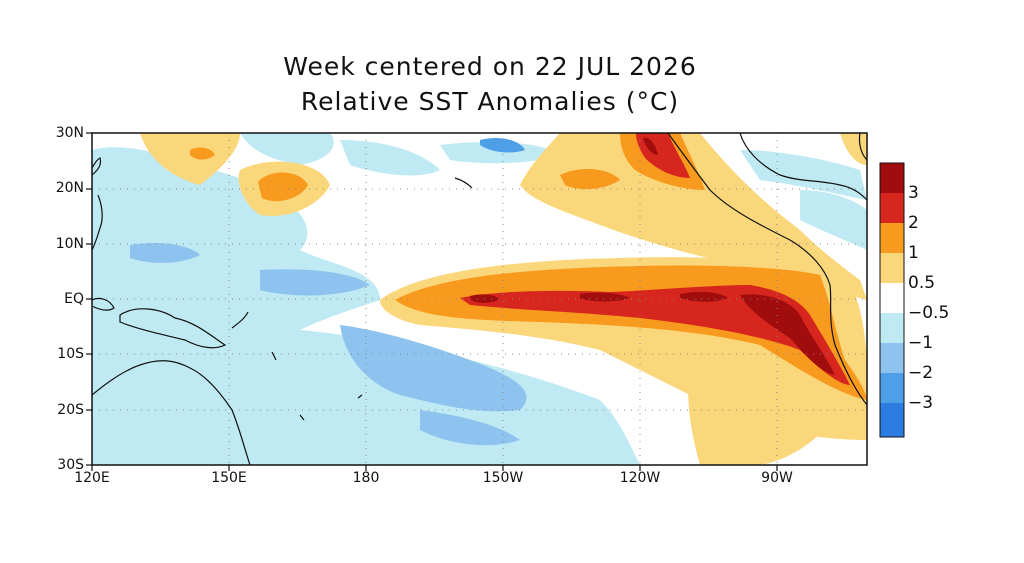  I want to click on north-central-cool-patch, so click(390, 158).